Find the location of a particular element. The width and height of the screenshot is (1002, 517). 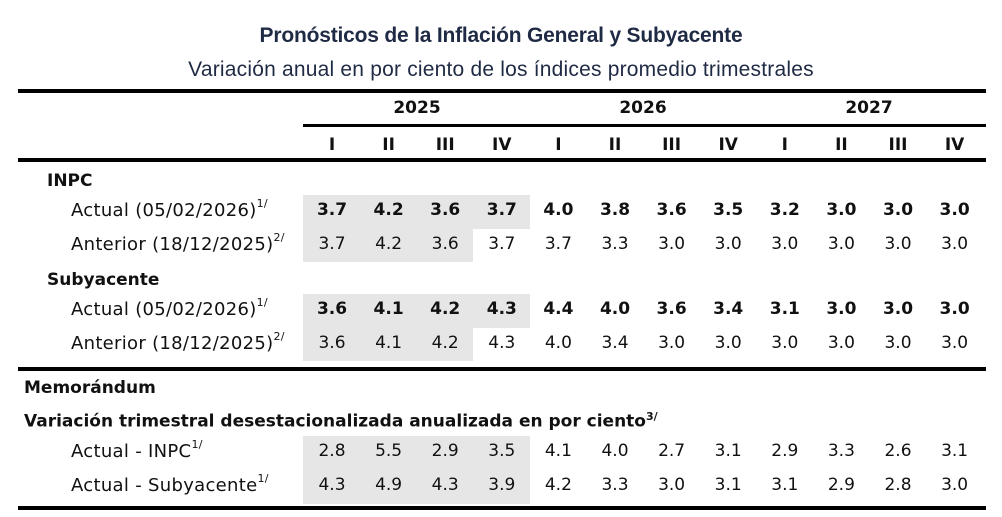

header-bottom-rule is located at coordinates (502, 160).